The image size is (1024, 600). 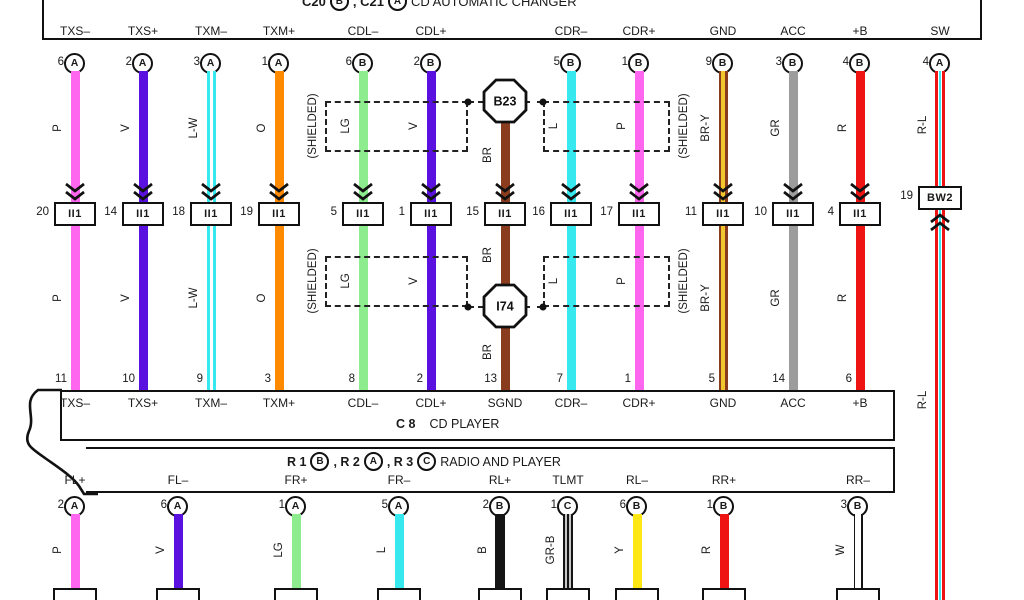 I want to click on radio-pin-label: FL+, so click(x=75, y=480).